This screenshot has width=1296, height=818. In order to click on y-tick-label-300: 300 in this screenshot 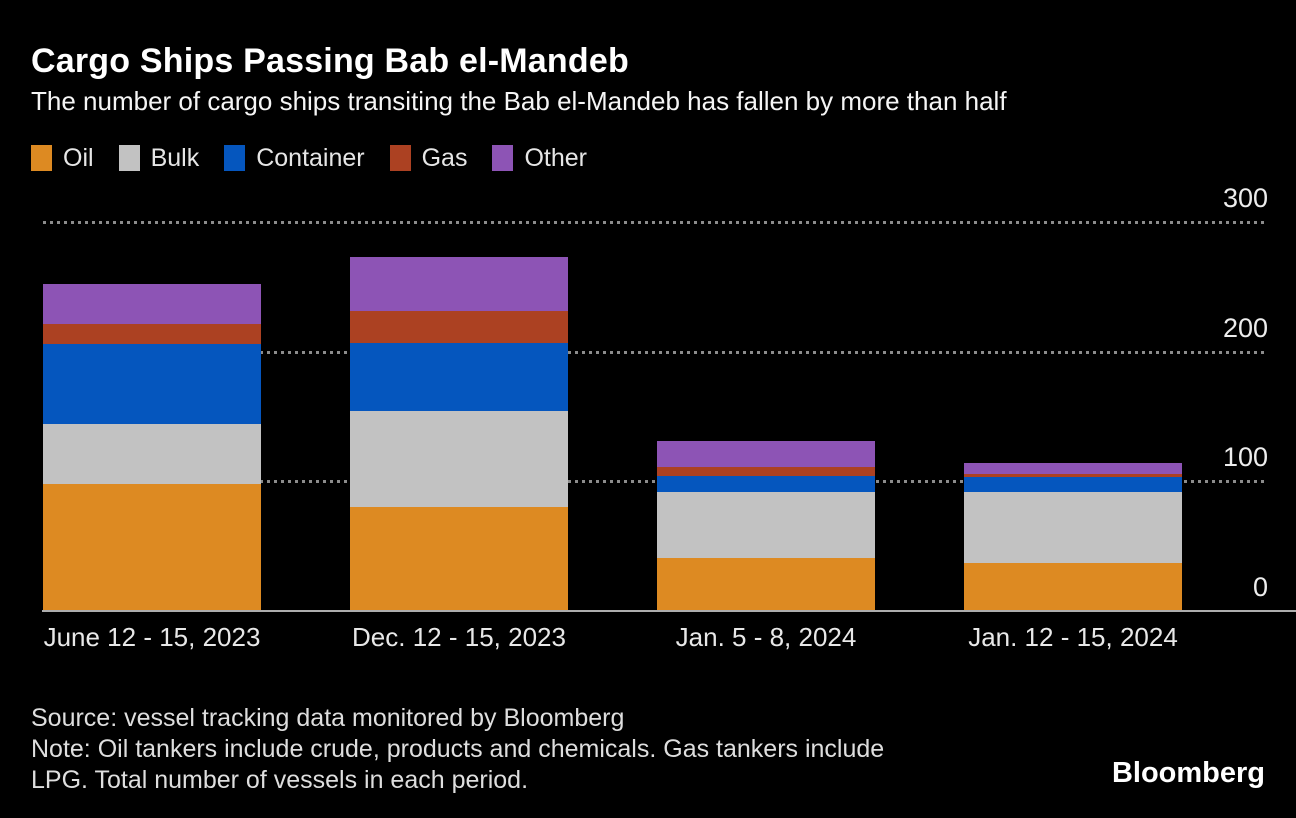, I will do `click(1245, 198)`.